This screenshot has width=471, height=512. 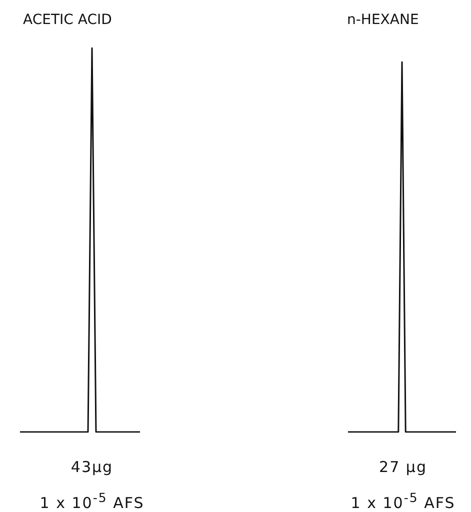 I want to click on text: 43μg, so click(x=92, y=467).